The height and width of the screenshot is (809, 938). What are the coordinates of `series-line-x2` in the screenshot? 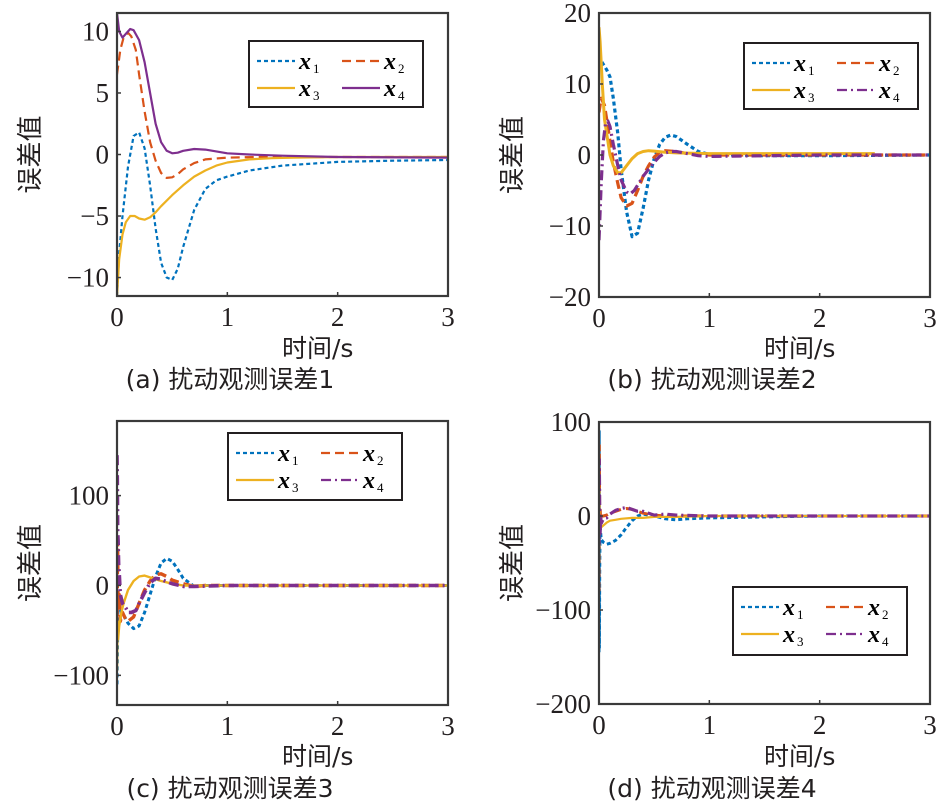 It's located at (282, 105).